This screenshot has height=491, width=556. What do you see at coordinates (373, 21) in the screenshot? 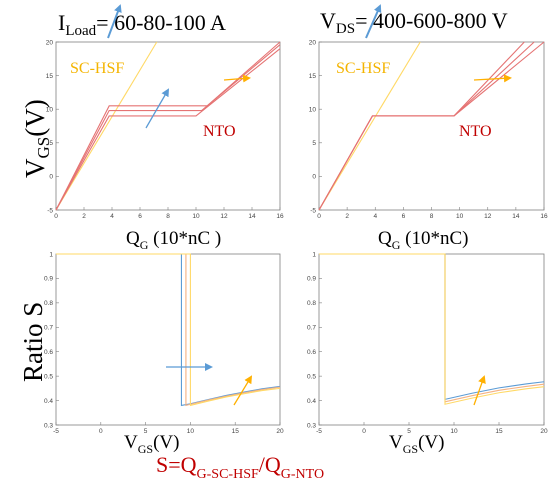
I see `arrow-header-right` at bounding box center [373, 21].